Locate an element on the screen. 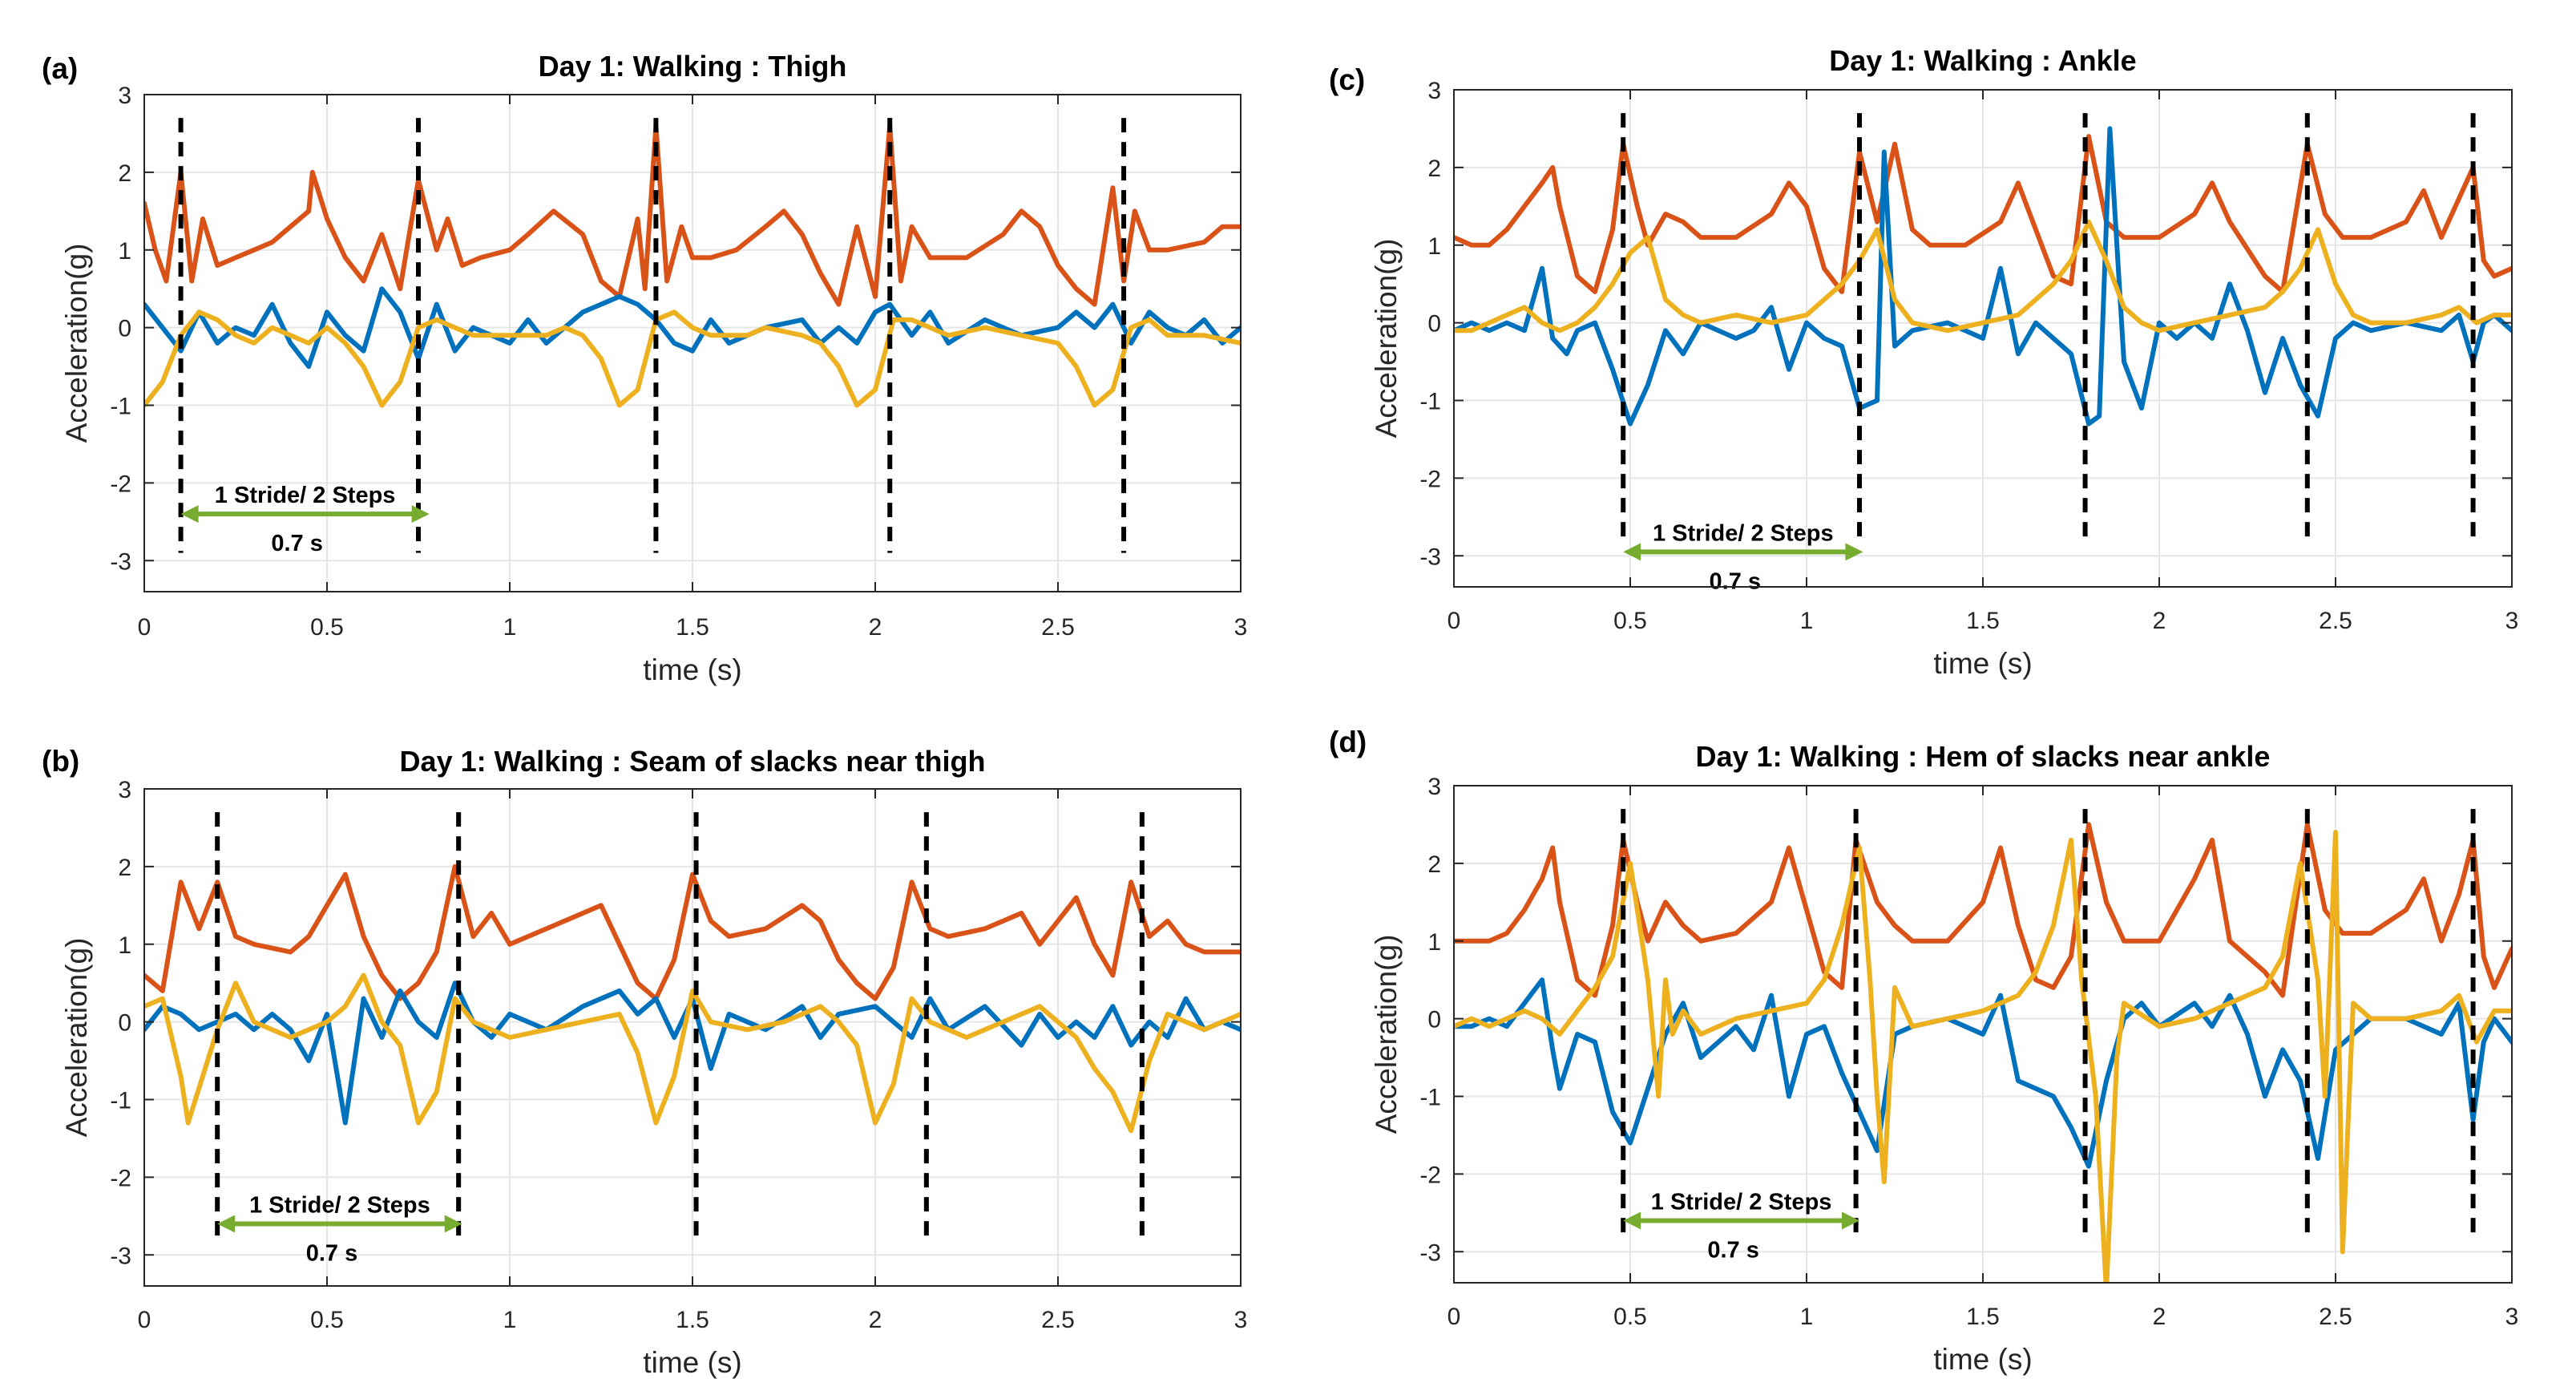  chart-title: Day 1: Walking : Thigh is located at coordinates (693, 66).